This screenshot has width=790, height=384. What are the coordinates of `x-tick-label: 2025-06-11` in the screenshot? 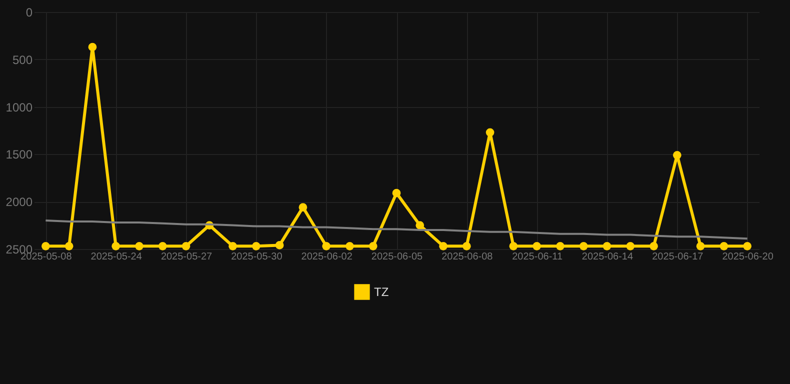 It's located at (537, 257).